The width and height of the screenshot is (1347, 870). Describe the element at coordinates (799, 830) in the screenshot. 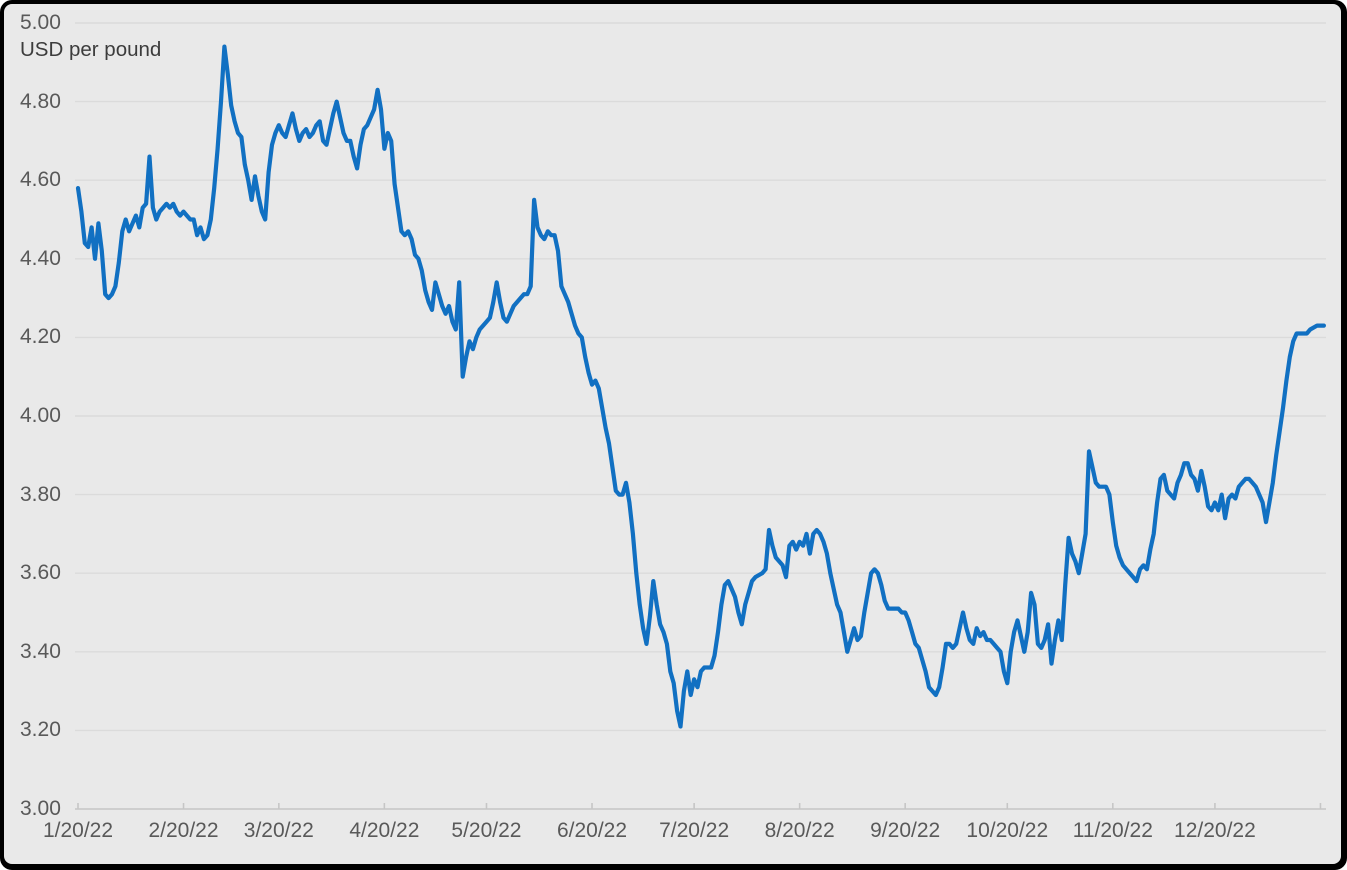

I see `x-axis-tick-label: 8/20/22` at that location.